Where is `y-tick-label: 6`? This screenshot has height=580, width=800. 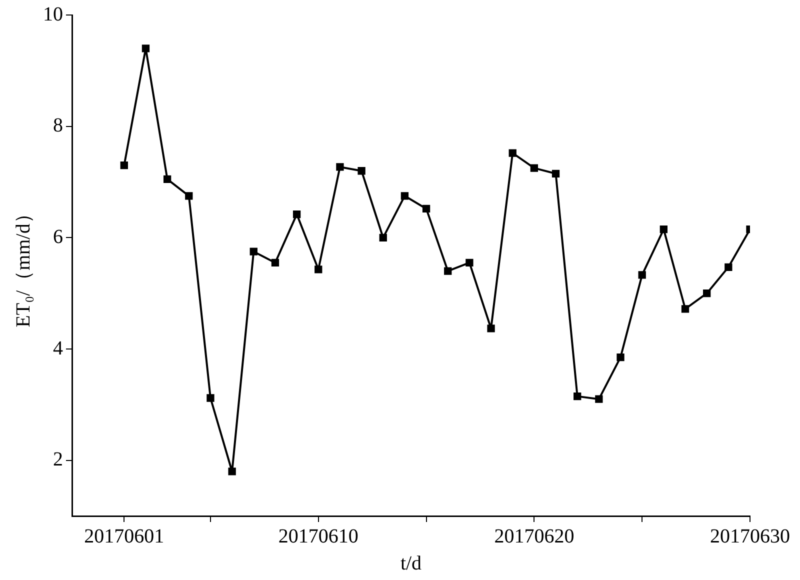
y-tick-label: 6 is located at coordinates (58, 237).